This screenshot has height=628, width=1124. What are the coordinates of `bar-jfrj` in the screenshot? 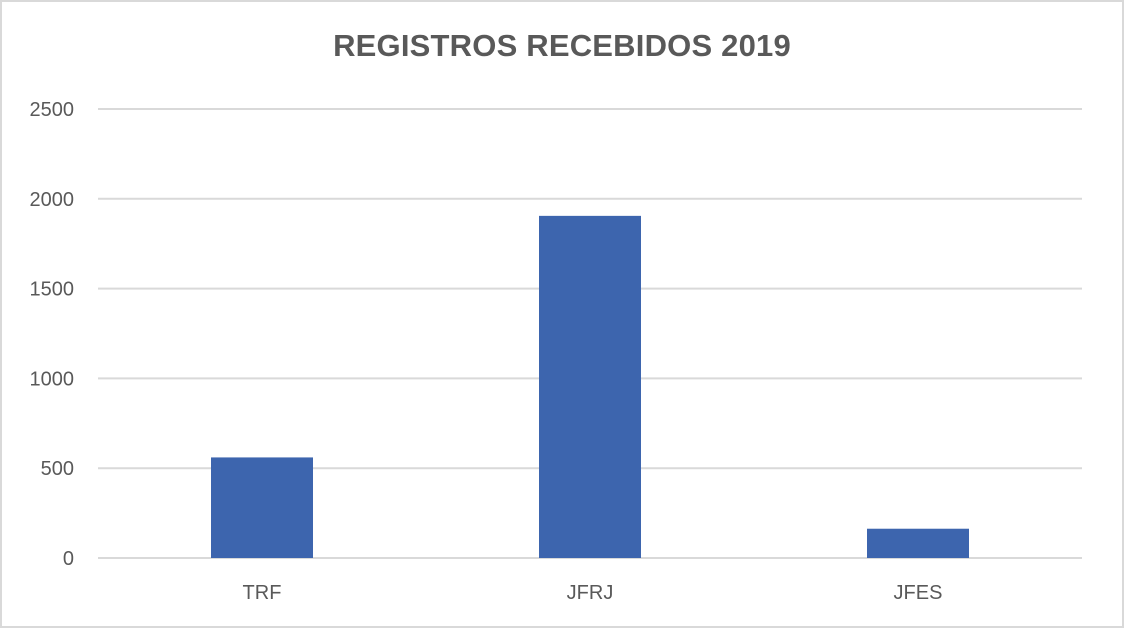 It's located at (590, 386).